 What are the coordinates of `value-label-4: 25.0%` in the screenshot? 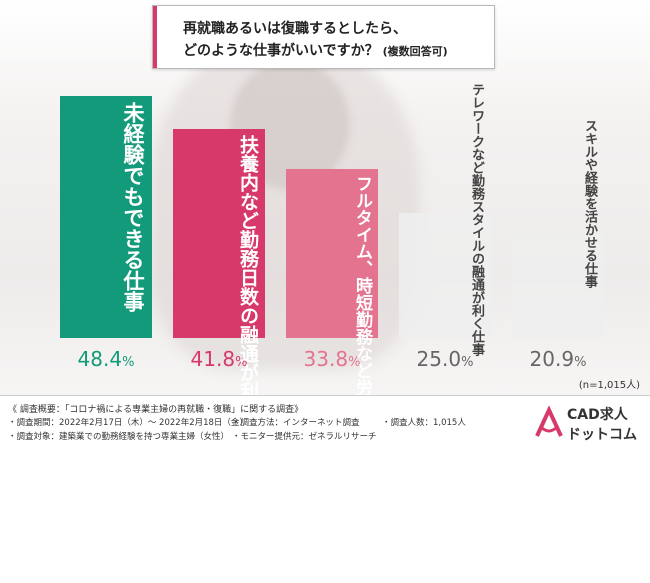 It's located at (445, 359).